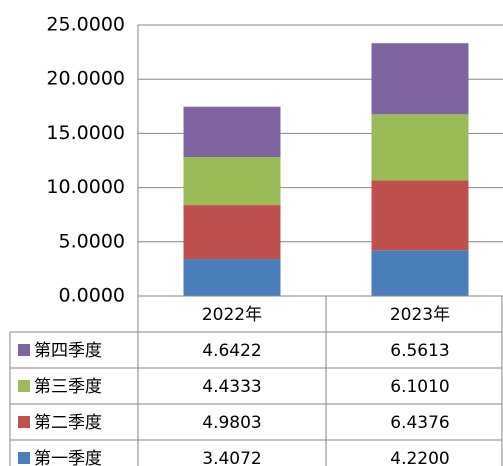 The height and width of the screenshot is (466, 503). I want to click on y-tick-label: 20.0000, so click(85, 79).